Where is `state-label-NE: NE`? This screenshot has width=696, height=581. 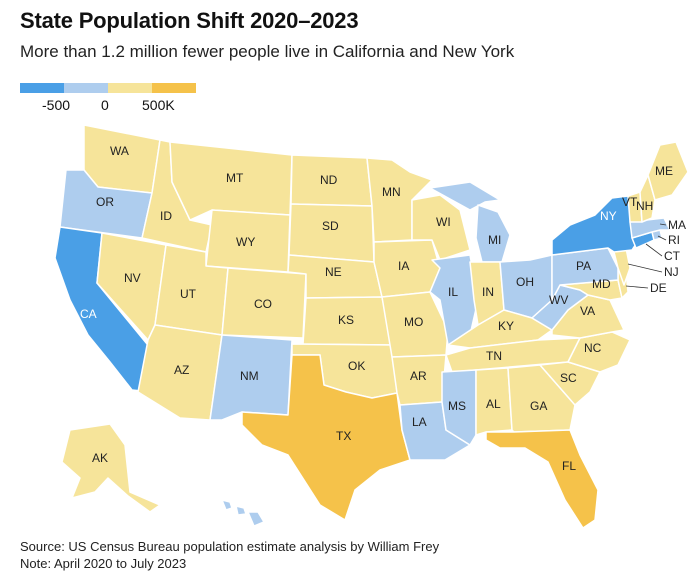
state-label-NE: NE is located at coordinates (333, 272).